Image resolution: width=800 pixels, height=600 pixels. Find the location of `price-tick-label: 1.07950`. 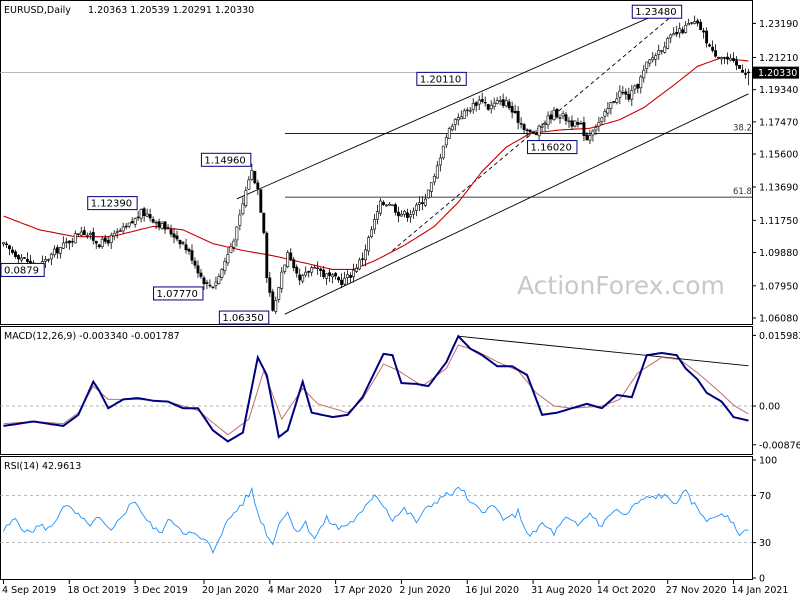

price-tick-label: 1.07950 is located at coordinates (778, 286).